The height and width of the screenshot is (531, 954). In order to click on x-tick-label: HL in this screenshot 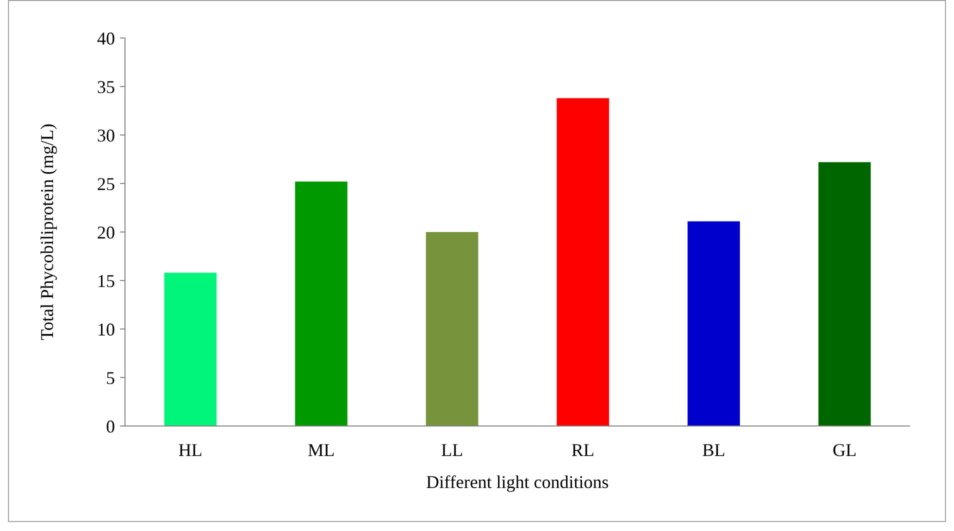, I will do `click(190, 450)`.